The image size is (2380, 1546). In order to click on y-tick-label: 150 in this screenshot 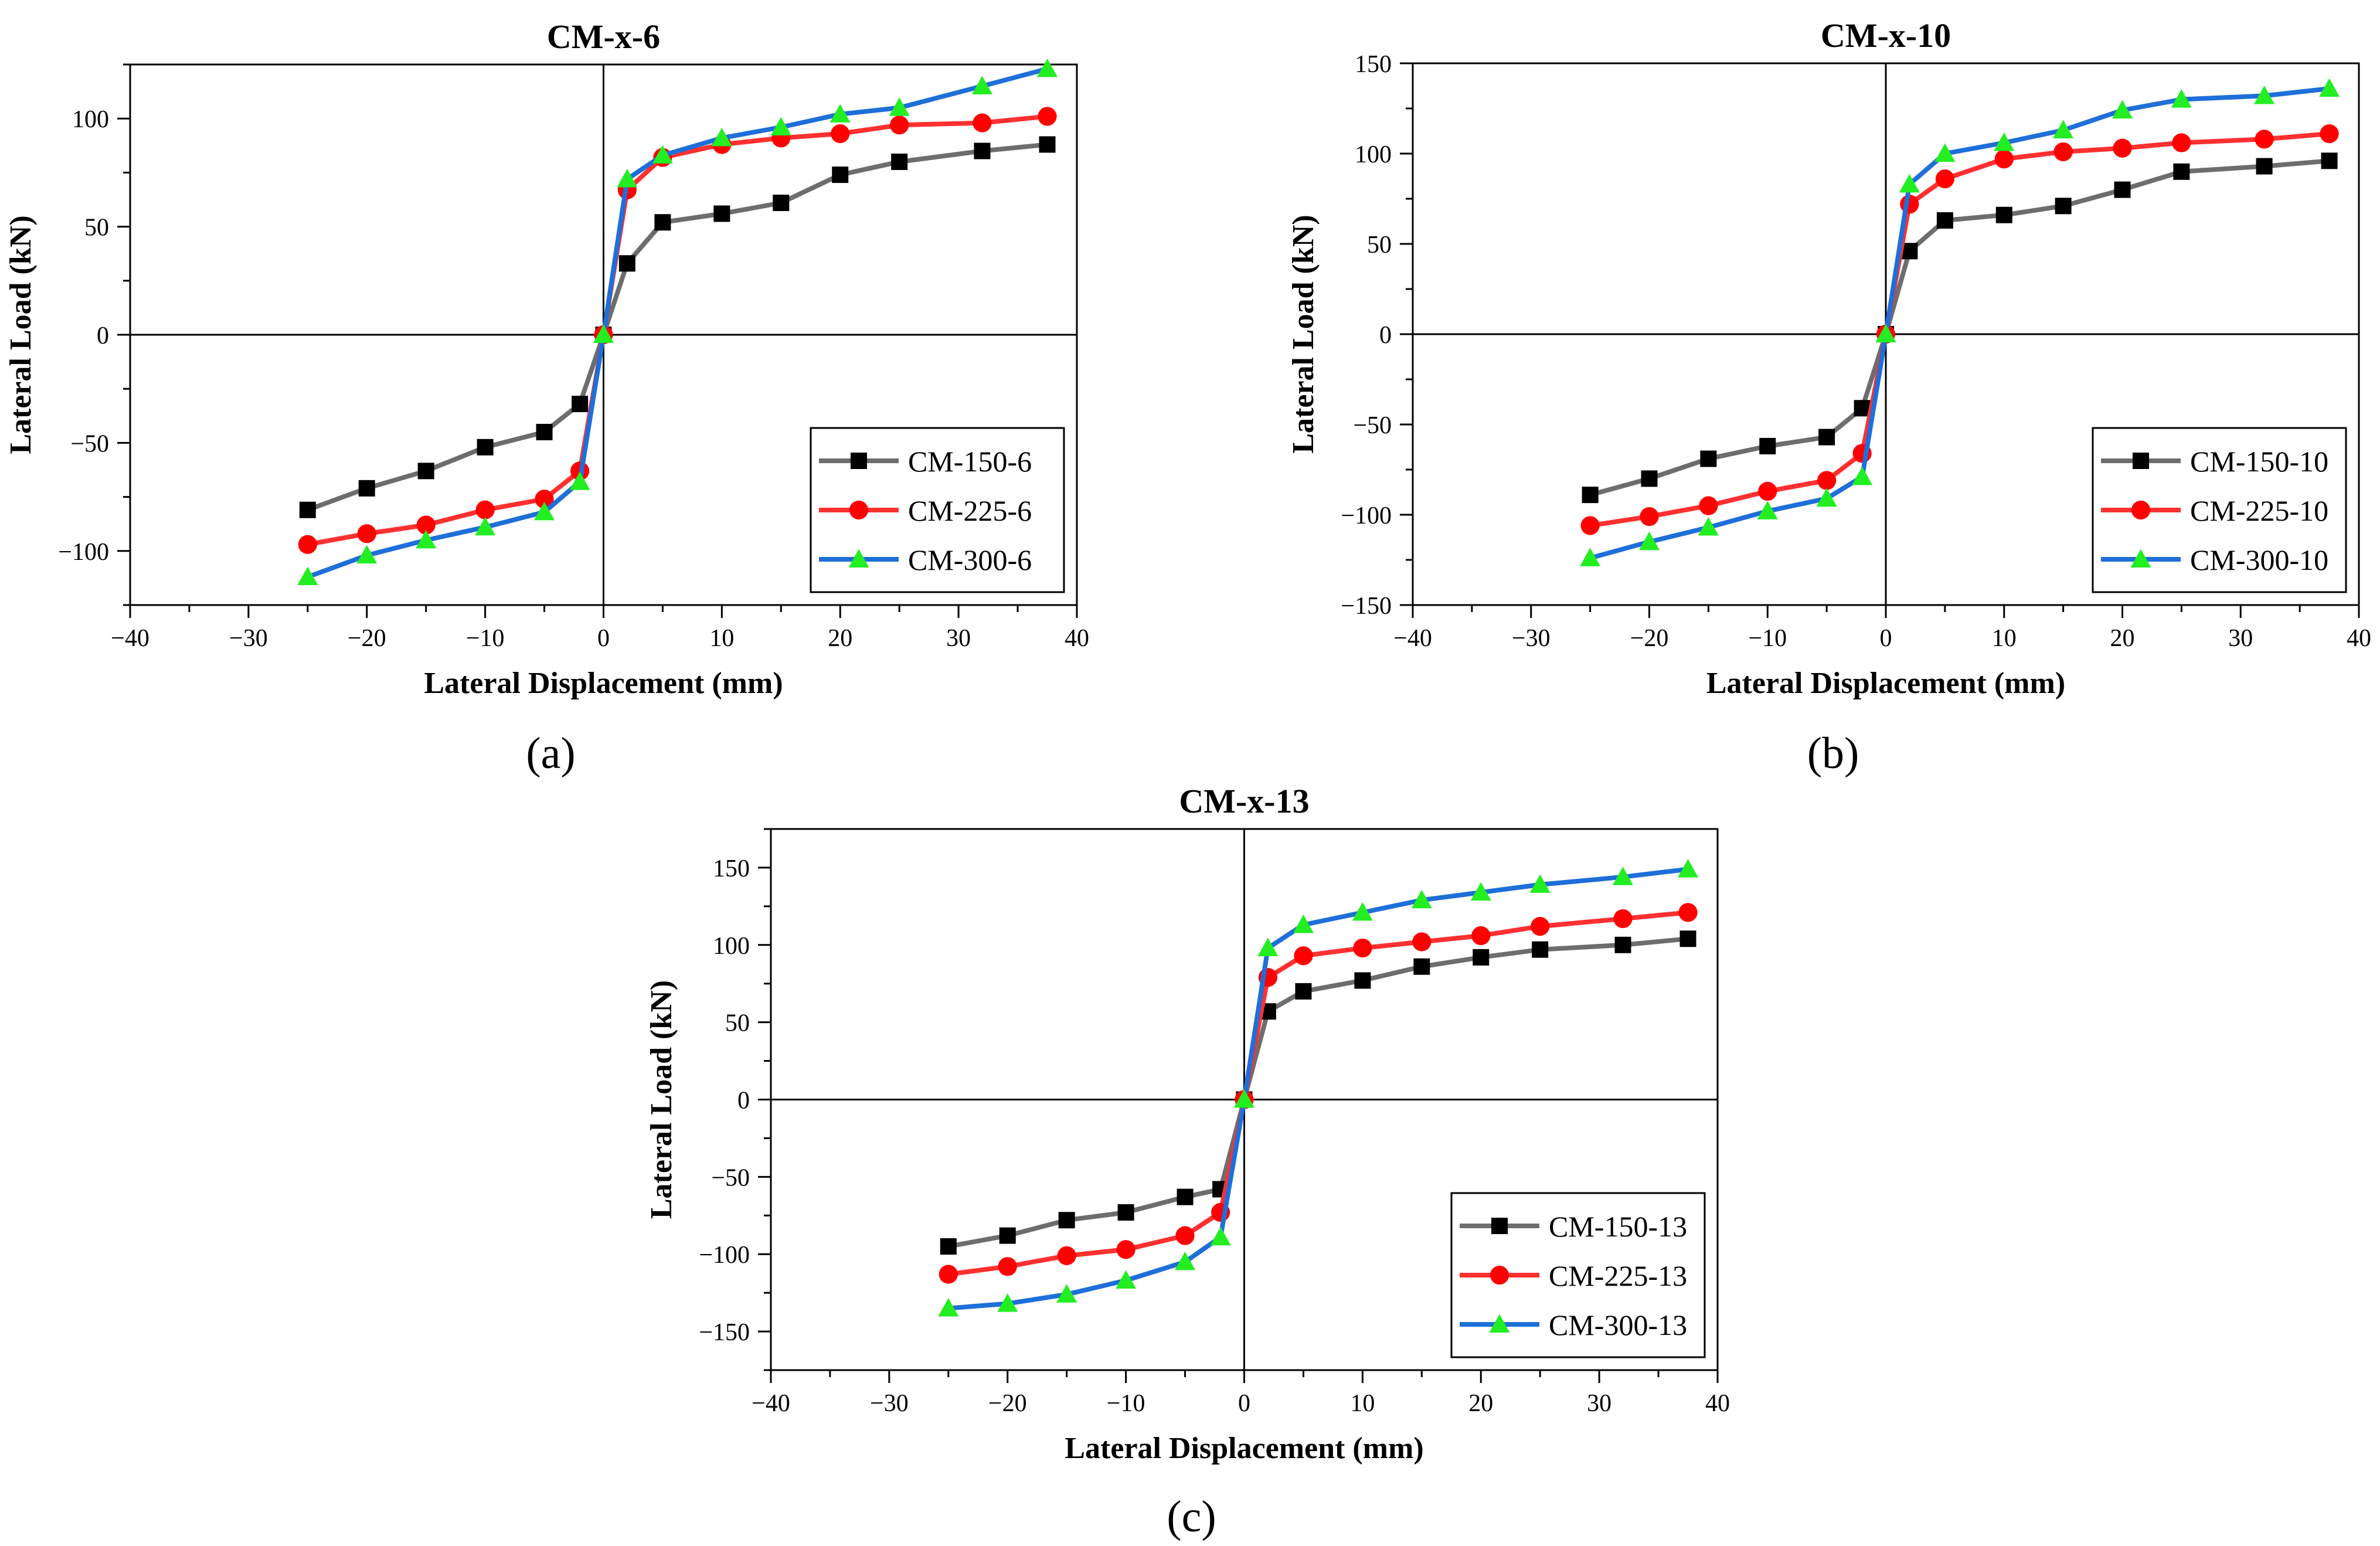, I will do `click(731, 869)`.